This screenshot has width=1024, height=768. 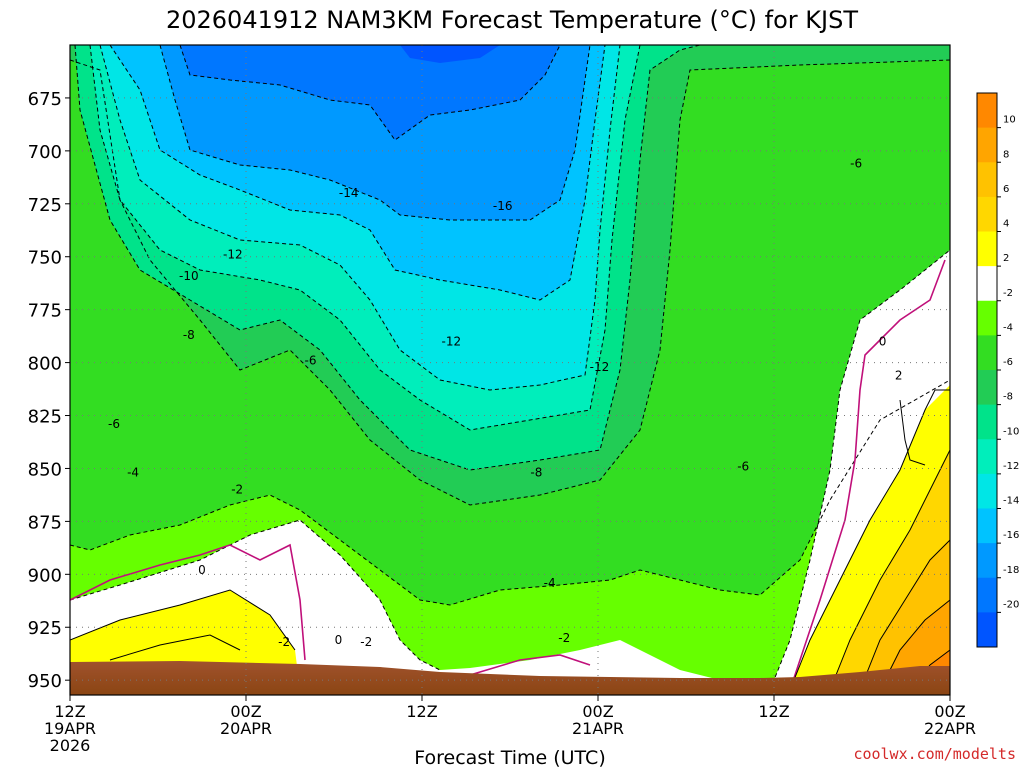 I want to click on x-tick-label: 19APR, so click(x=70, y=728).